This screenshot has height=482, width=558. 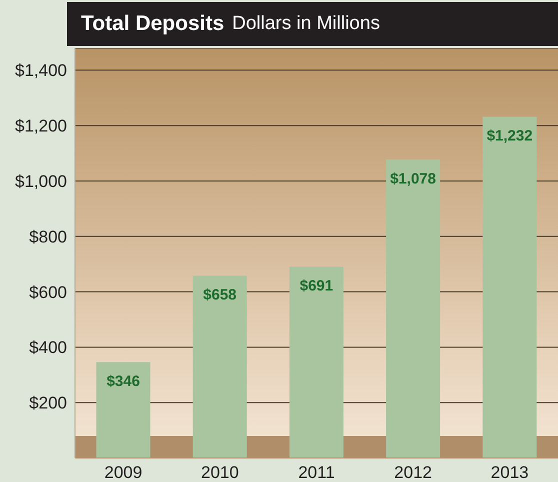 I want to click on data-label: $658, so click(x=220, y=295).